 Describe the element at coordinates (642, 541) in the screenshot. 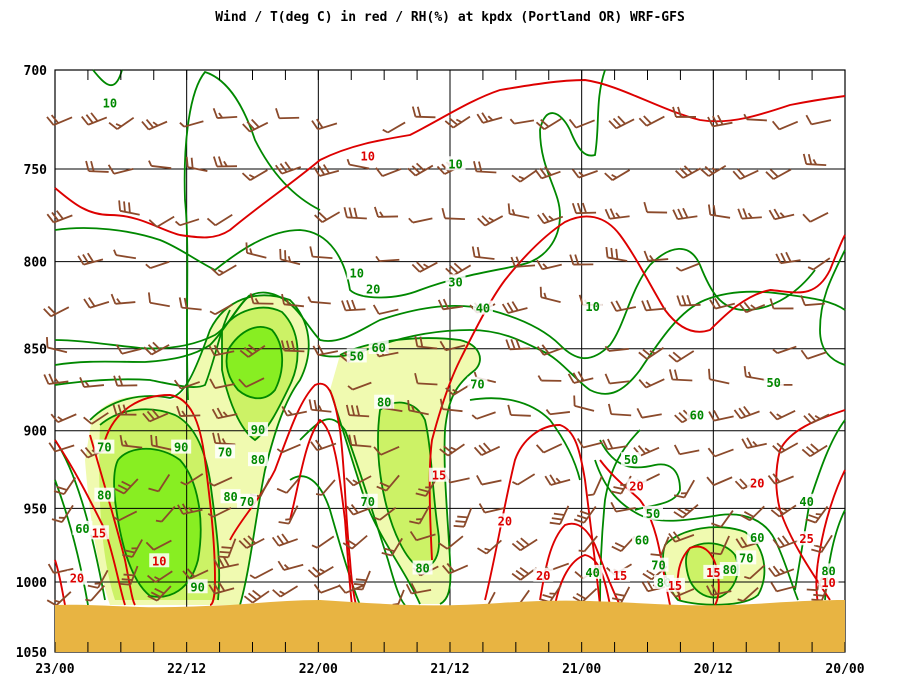

I see `rh-contour-label: 60` at that location.